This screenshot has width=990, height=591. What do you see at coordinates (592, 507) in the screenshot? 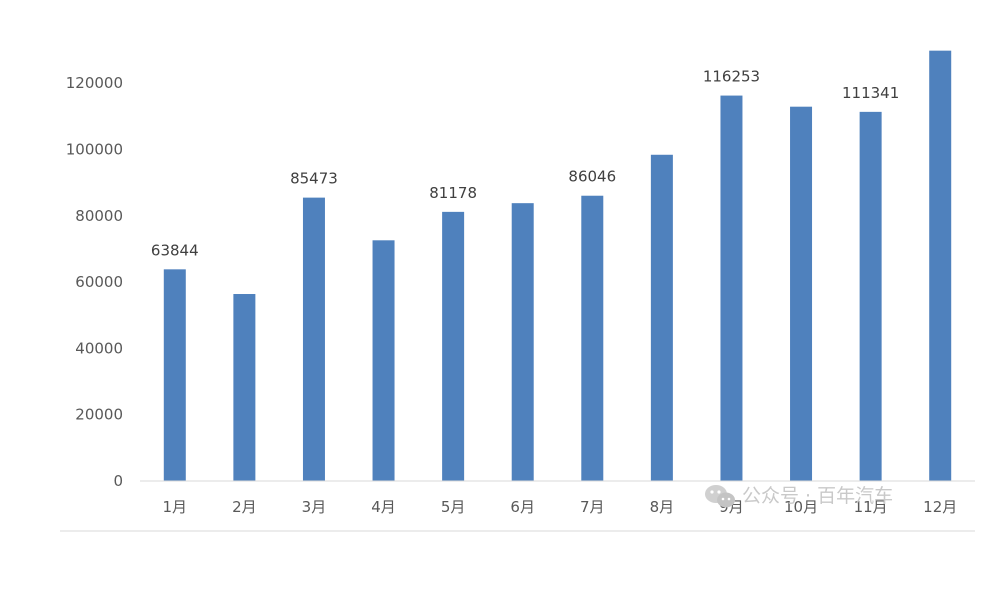
I see `x-tick-label: 7月` at bounding box center [592, 507].